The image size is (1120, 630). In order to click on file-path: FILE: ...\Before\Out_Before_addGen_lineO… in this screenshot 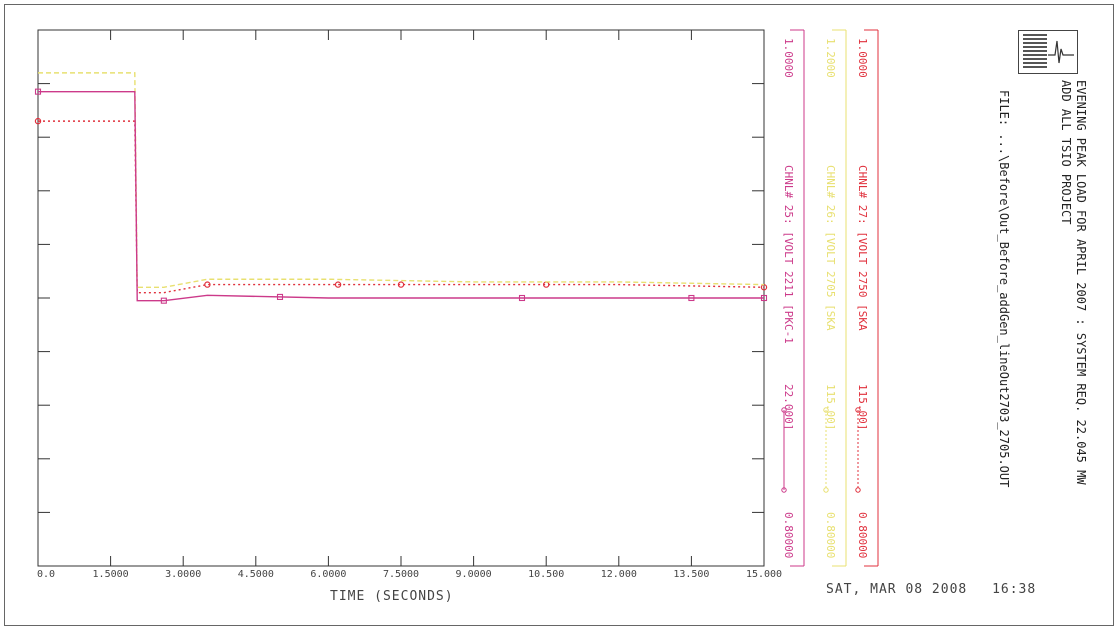, I will do `click(1004, 289)`.